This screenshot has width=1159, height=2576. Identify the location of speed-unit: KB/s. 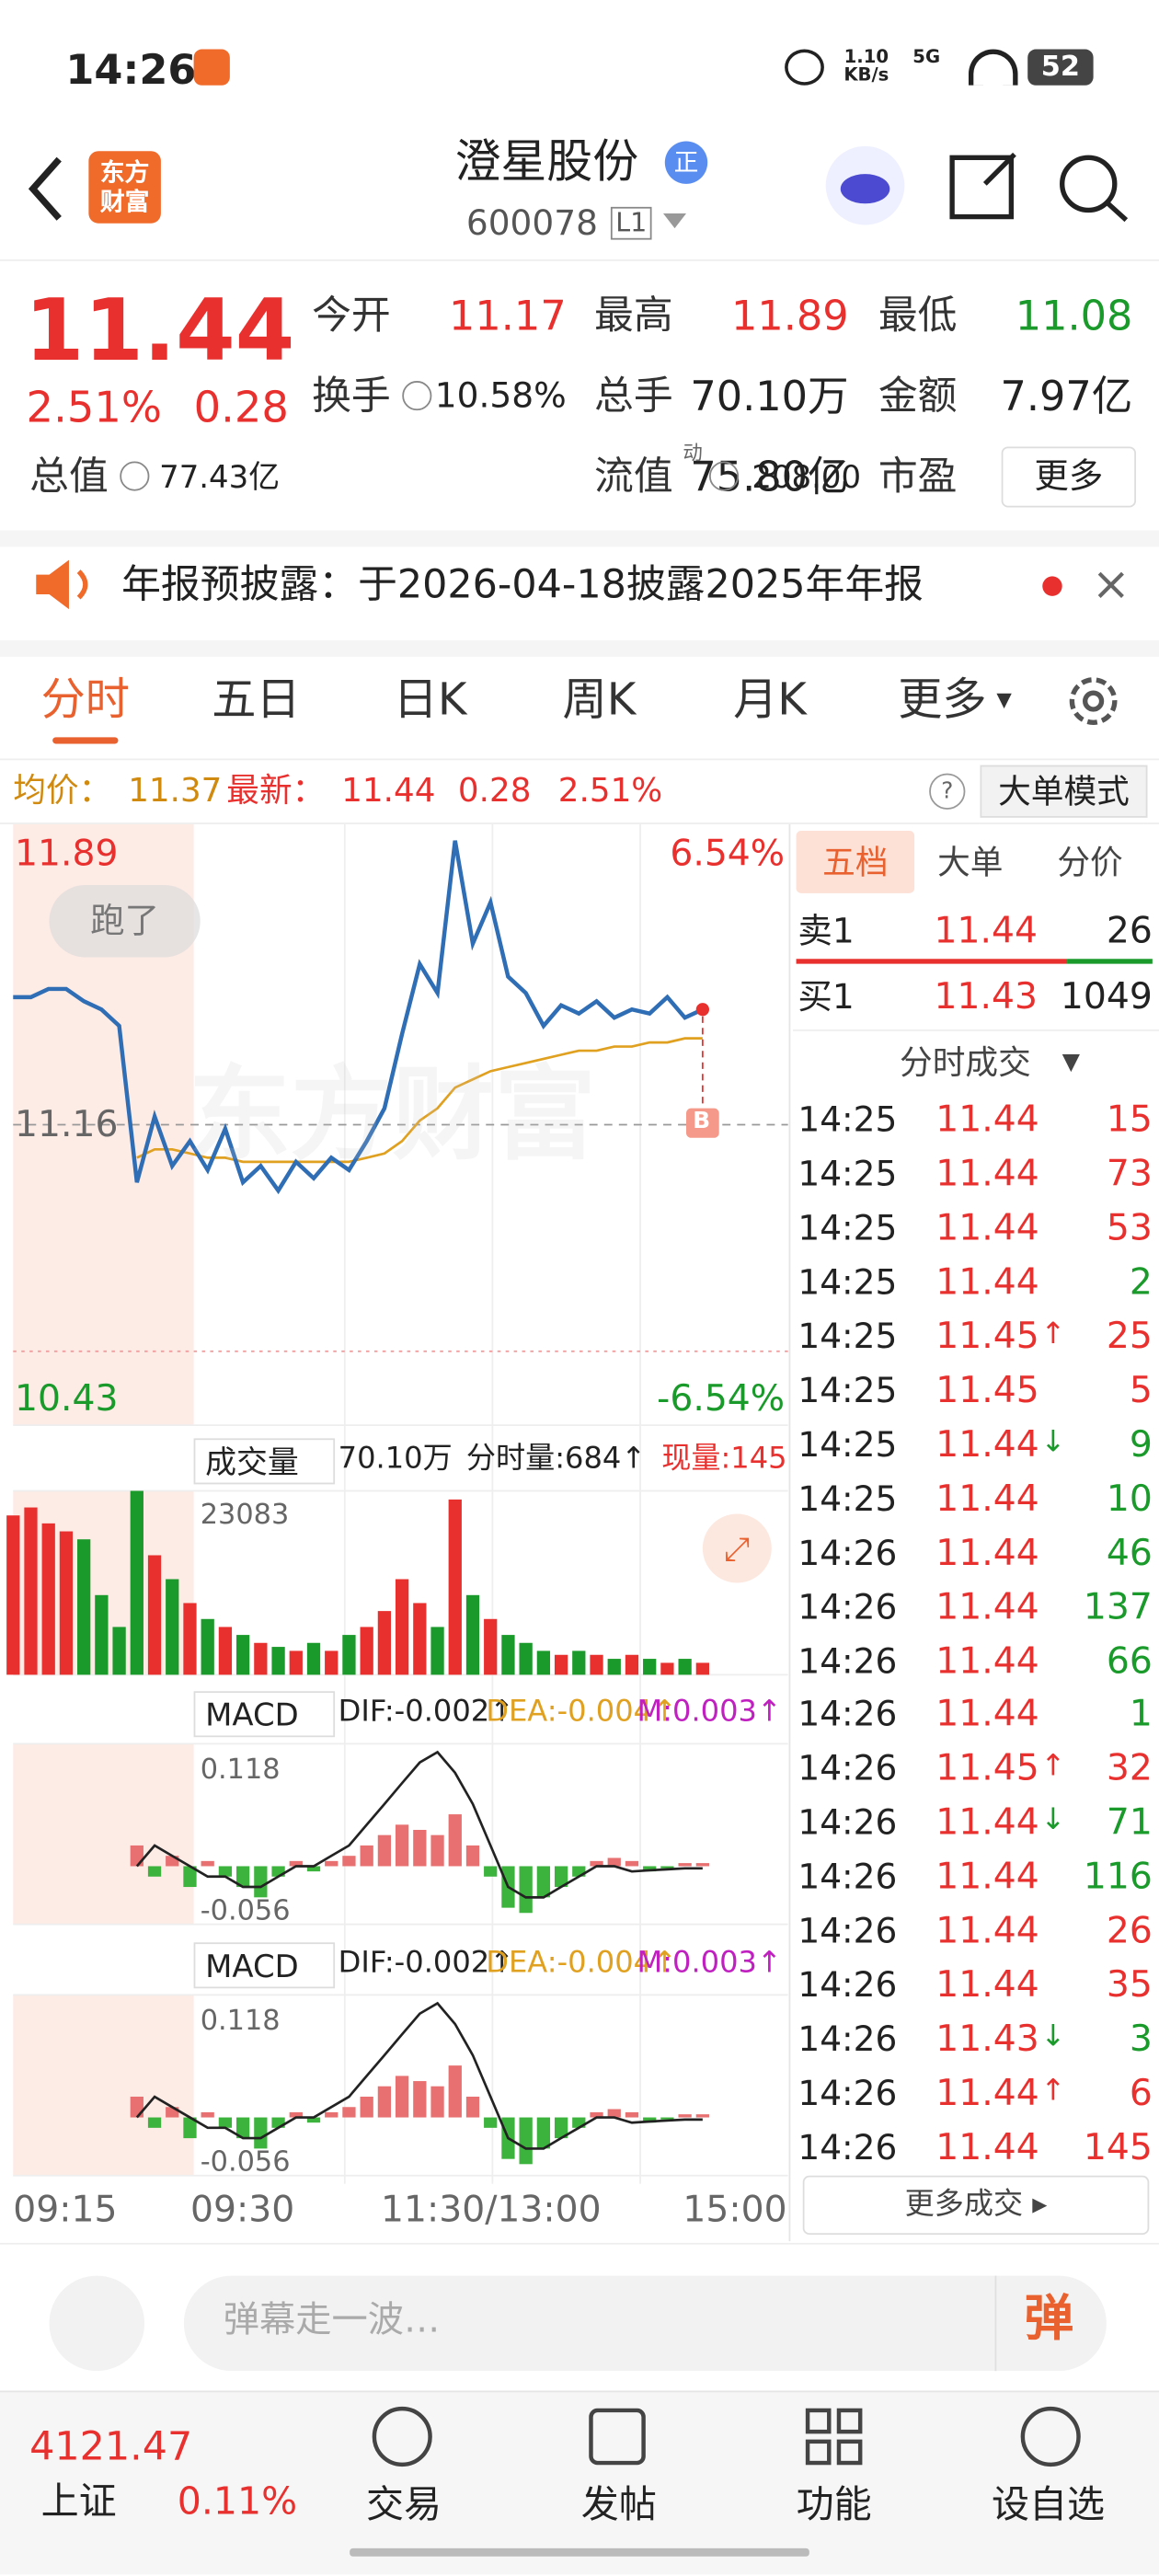
(866, 74).